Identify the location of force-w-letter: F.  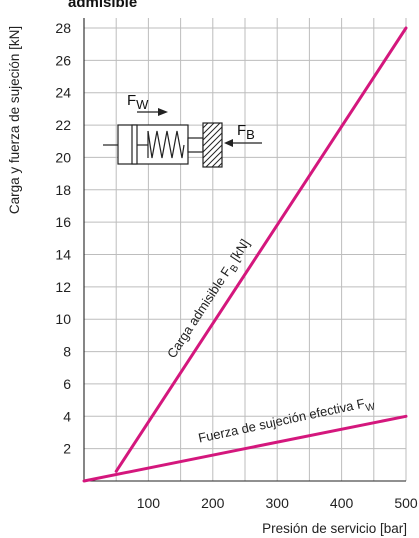
(131, 100).